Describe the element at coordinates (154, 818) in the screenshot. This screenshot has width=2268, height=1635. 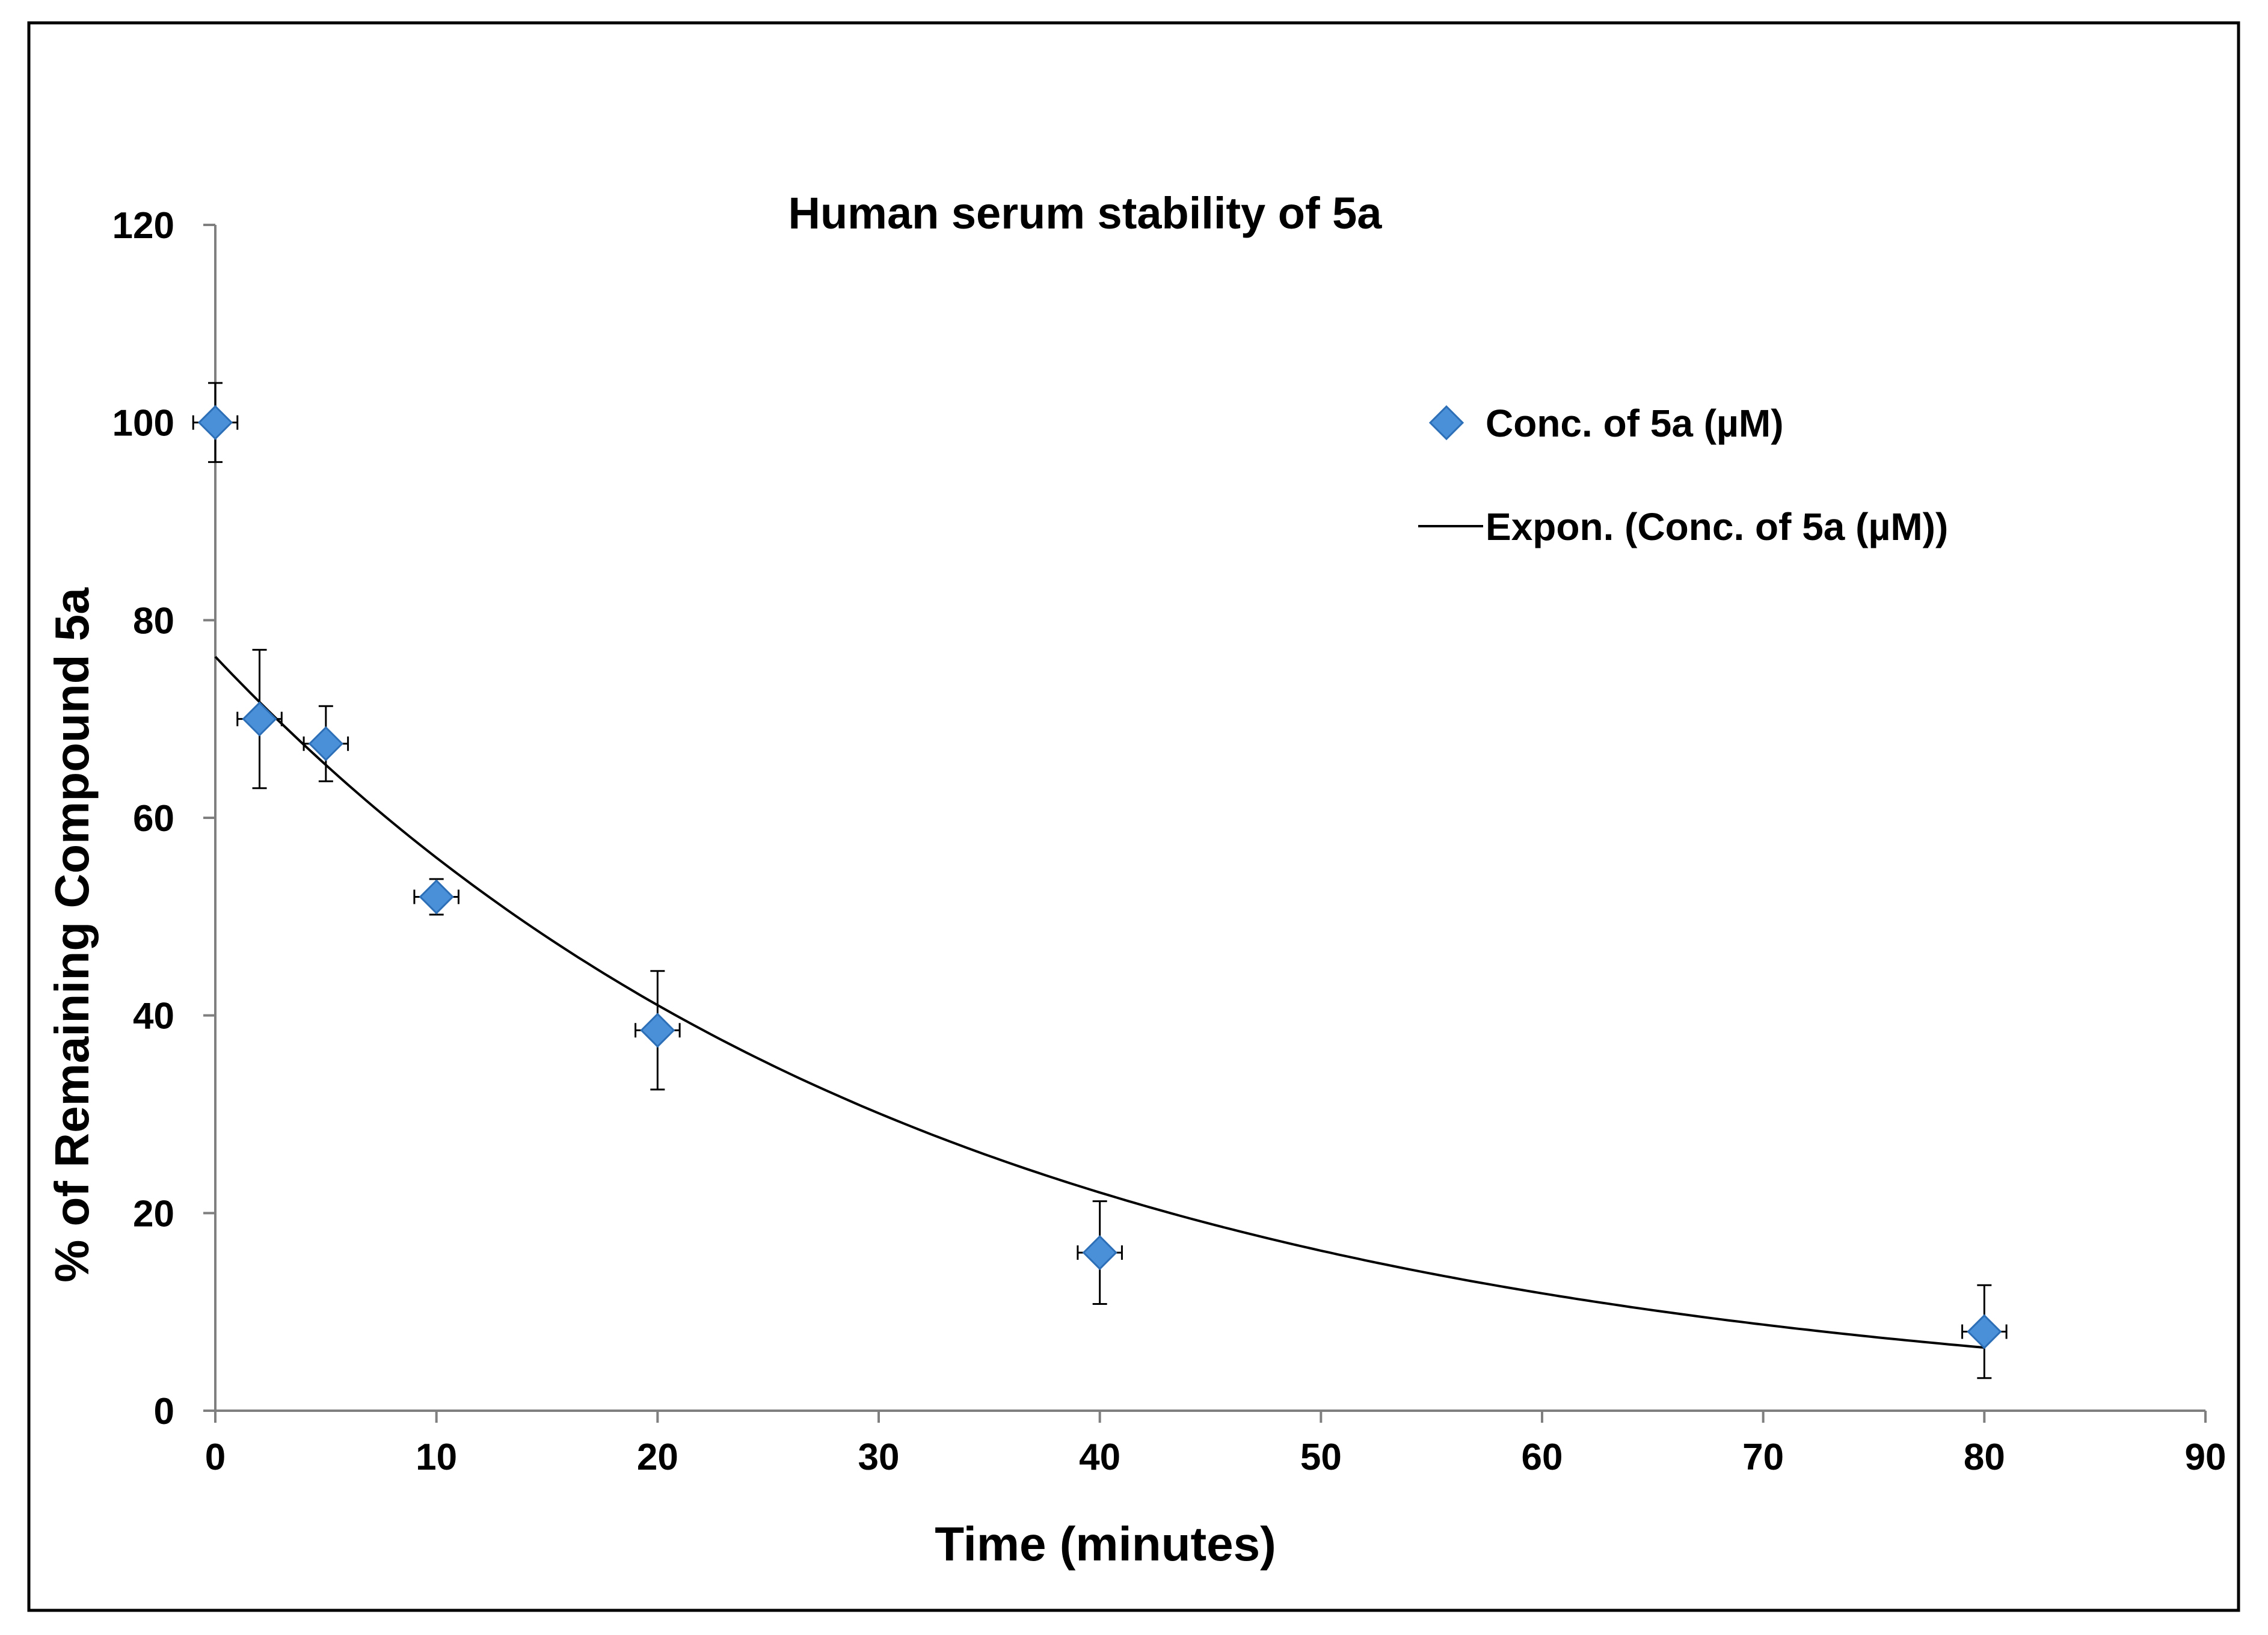
I see `y-tick-label: 60` at that location.